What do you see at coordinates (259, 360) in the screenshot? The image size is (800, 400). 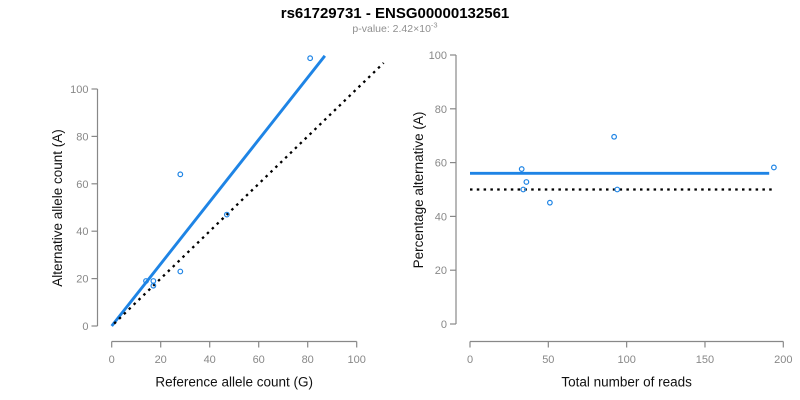 I see `x-tick-label: 60` at bounding box center [259, 360].